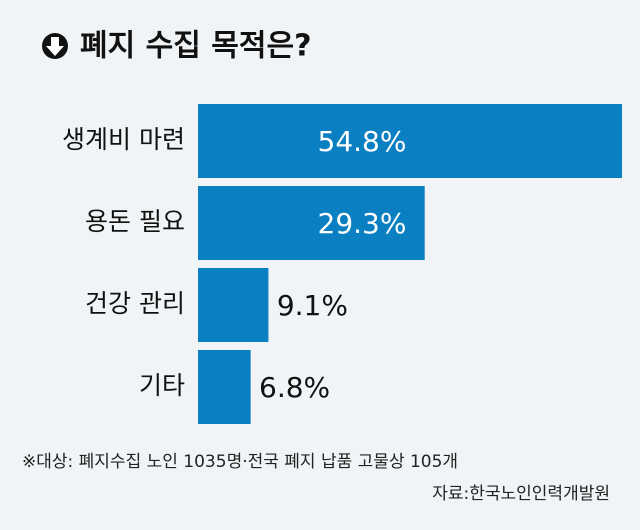 This screenshot has height=530, width=640. I want to click on value-label: 9.1%, so click(312, 305).